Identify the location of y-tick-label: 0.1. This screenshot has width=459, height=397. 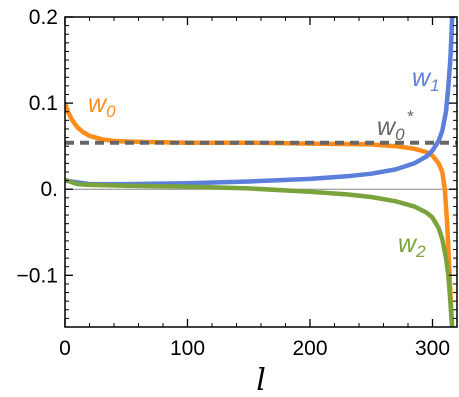
(43, 103).